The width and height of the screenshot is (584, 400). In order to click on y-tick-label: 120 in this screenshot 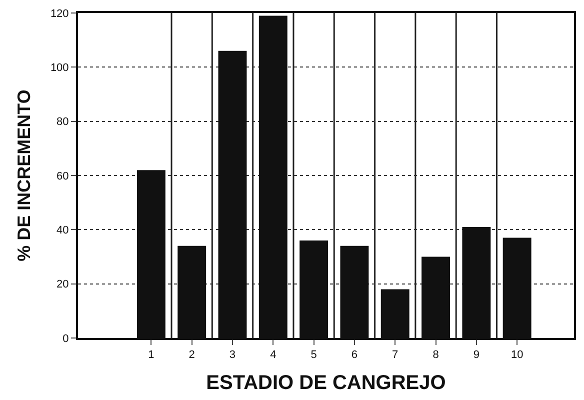, I will do `click(59, 14)`.